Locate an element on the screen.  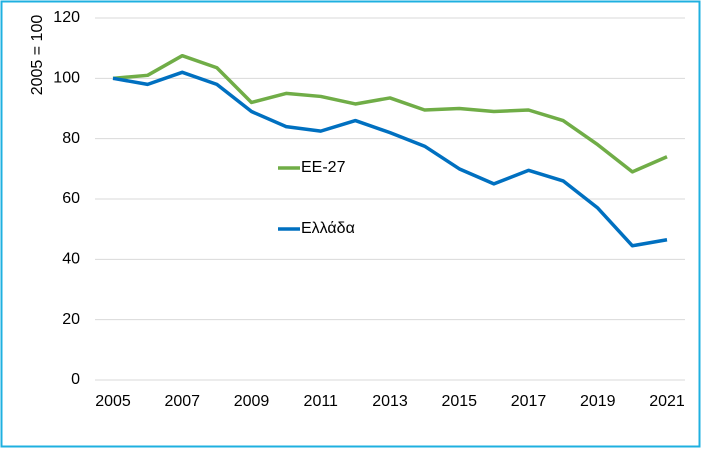
legend-label: ΕΕ-27 is located at coordinates (323, 167).